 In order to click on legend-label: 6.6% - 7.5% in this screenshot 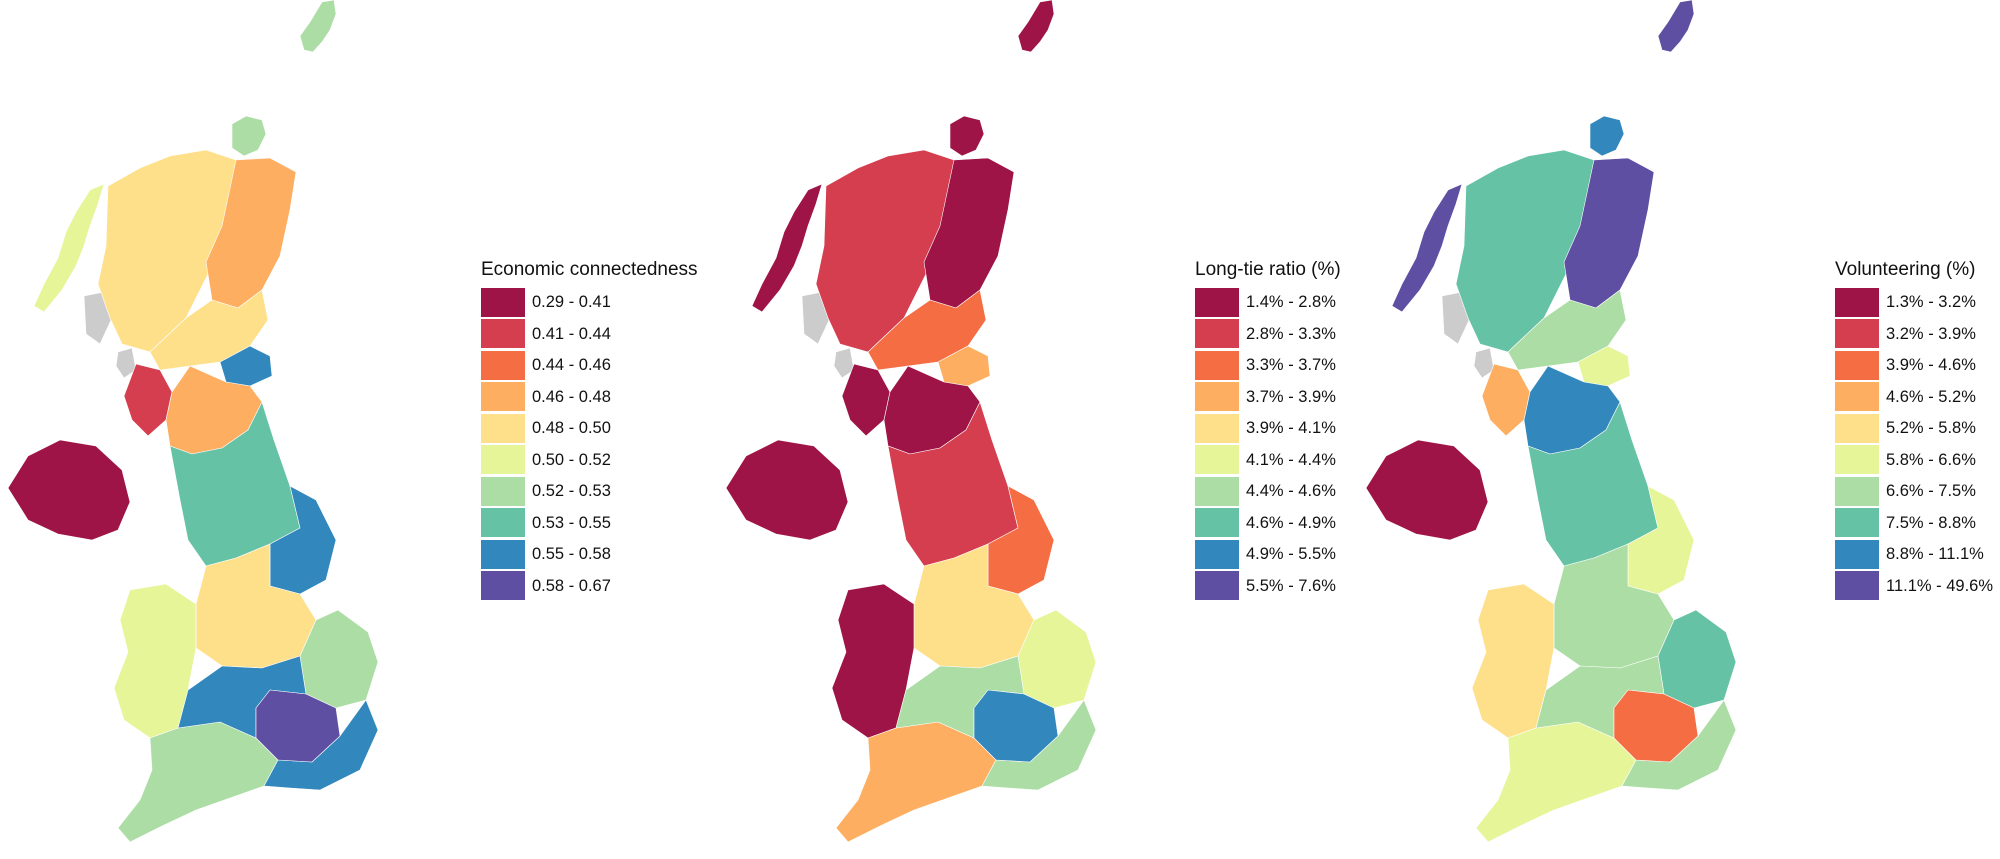, I will do `click(1931, 491)`.